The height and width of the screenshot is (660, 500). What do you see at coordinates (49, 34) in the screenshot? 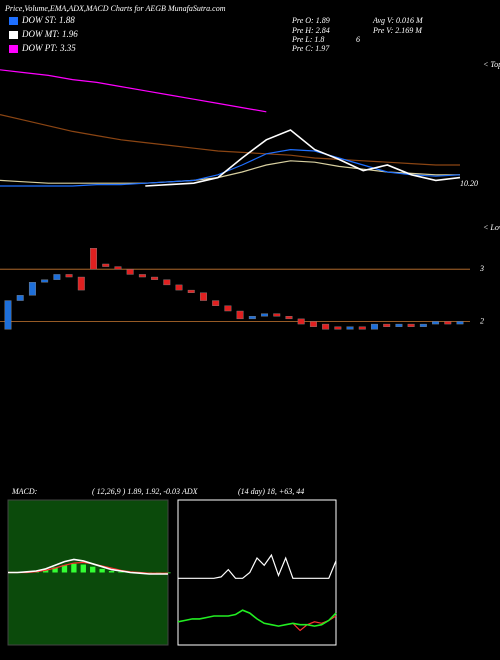
I see `legend-label: DOW MT: 1.96` at bounding box center [49, 34].